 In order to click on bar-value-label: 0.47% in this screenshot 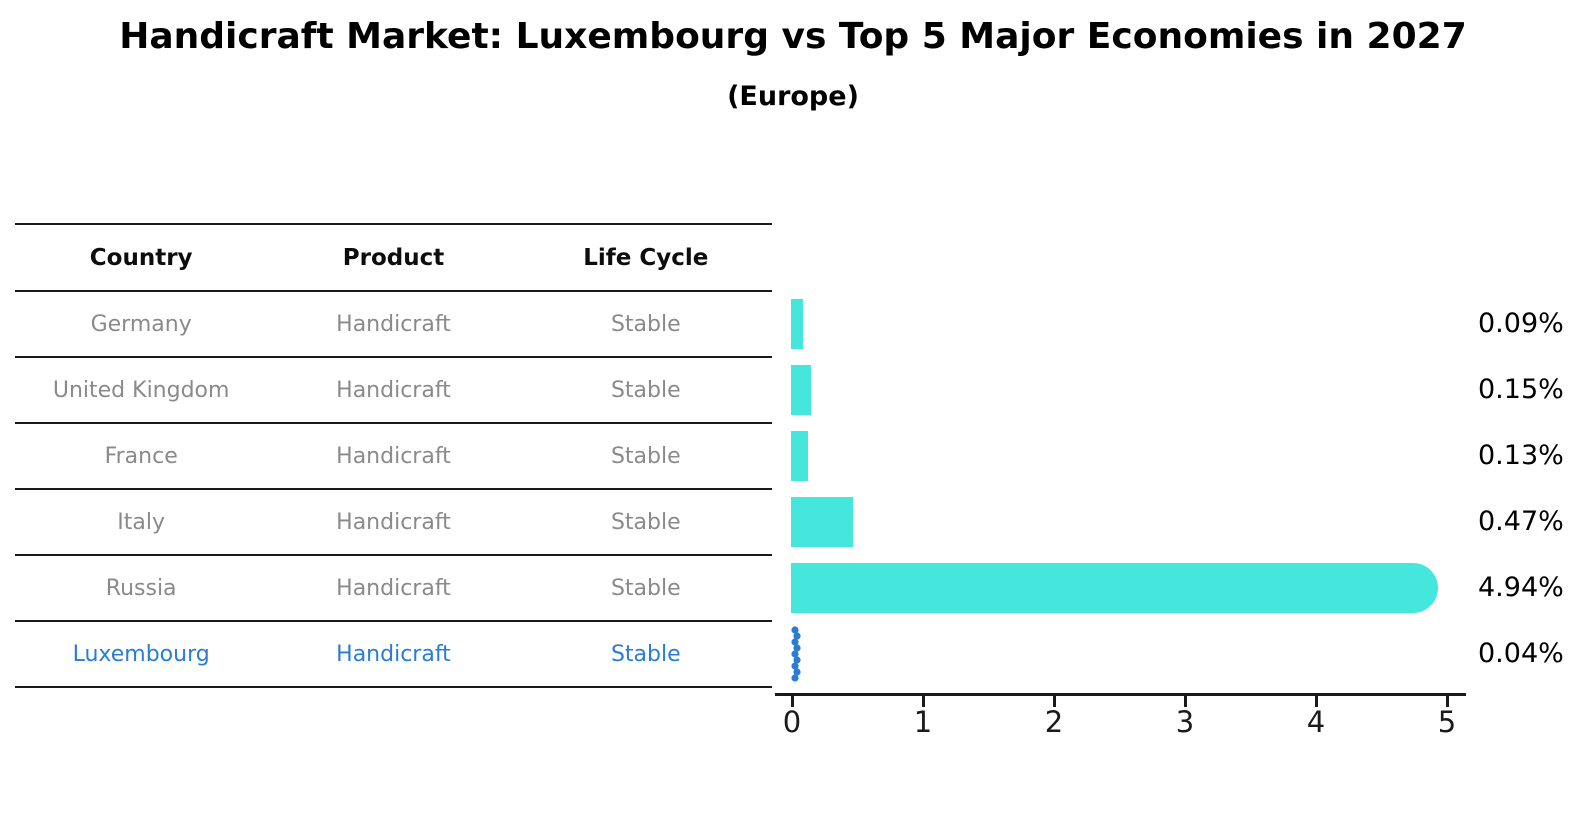, I will do `click(1521, 521)`.